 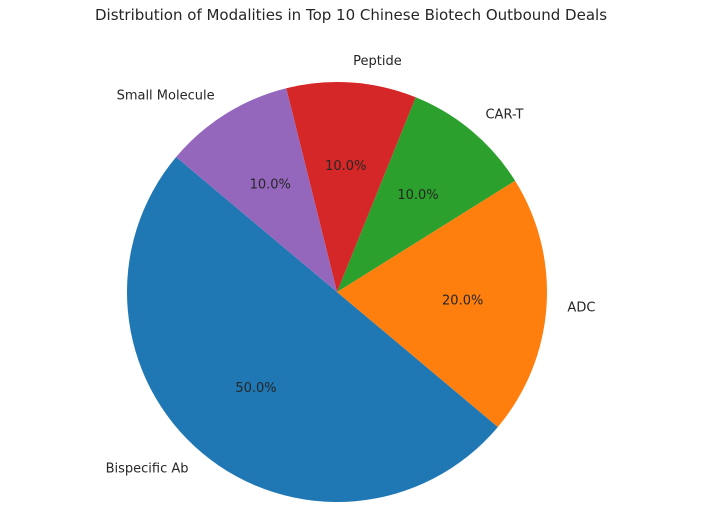 What do you see at coordinates (581, 308) in the screenshot?
I see `slice-label: ADC` at bounding box center [581, 308].